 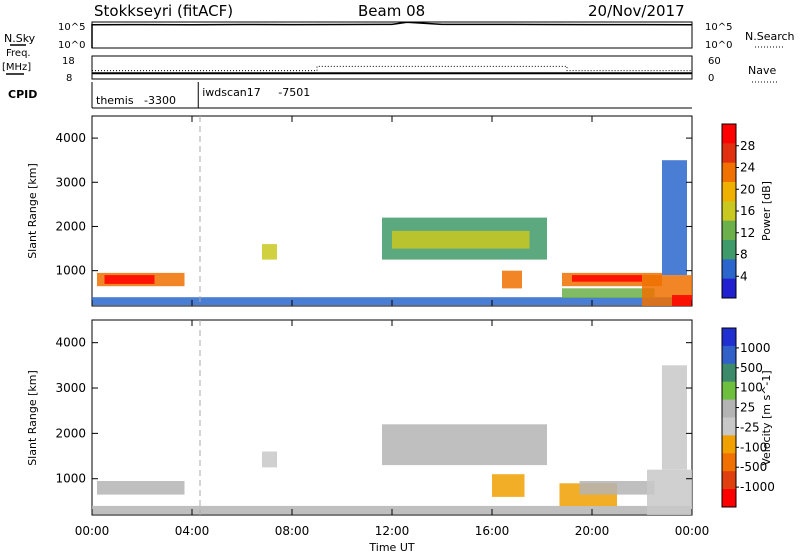 What do you see at coordinates (747, 189) in the screenshot?
I see `power-colorbar-tick-4: 20` at bounding box center [747, 189].